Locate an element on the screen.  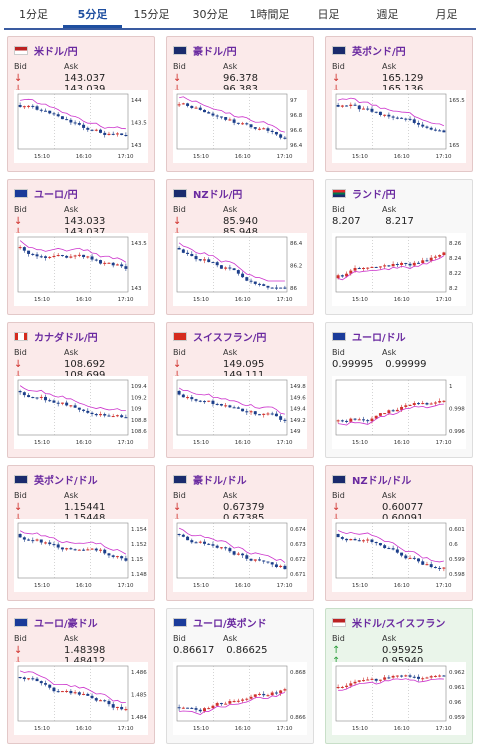
mini-chart: 109.4 109.2 109 108.8 108.6 15:10 16:10 17:10 is located at coordinates (81, 412).